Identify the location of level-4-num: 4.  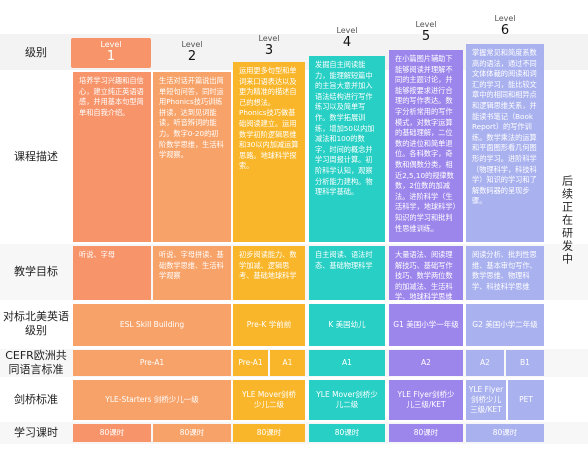
(347, 42).